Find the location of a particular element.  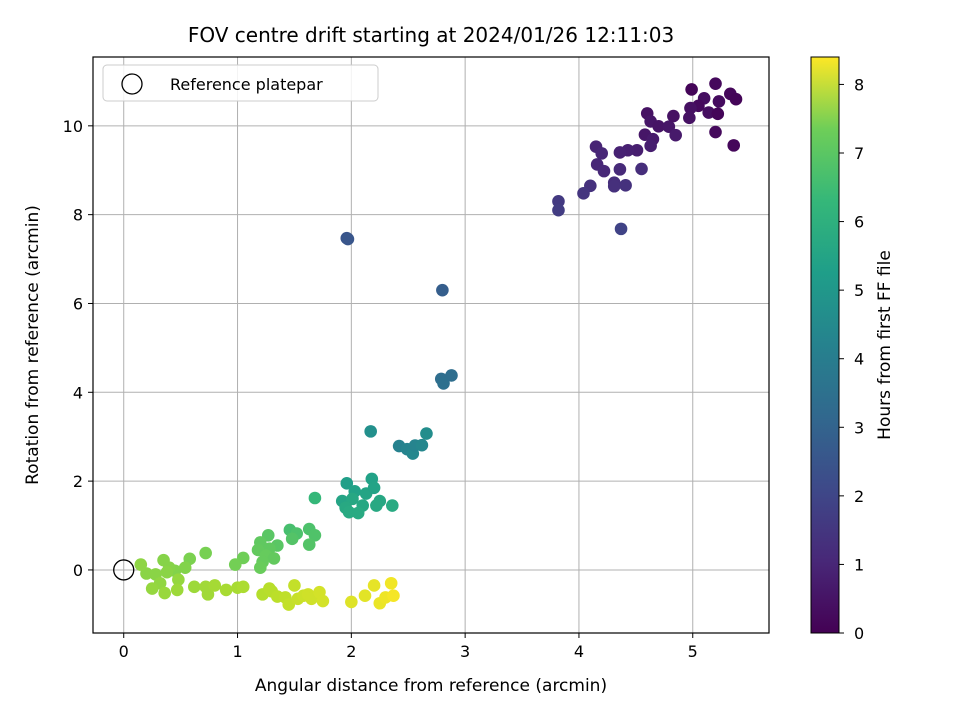

legend: Reference platepar is located at coordinates (240, 83).